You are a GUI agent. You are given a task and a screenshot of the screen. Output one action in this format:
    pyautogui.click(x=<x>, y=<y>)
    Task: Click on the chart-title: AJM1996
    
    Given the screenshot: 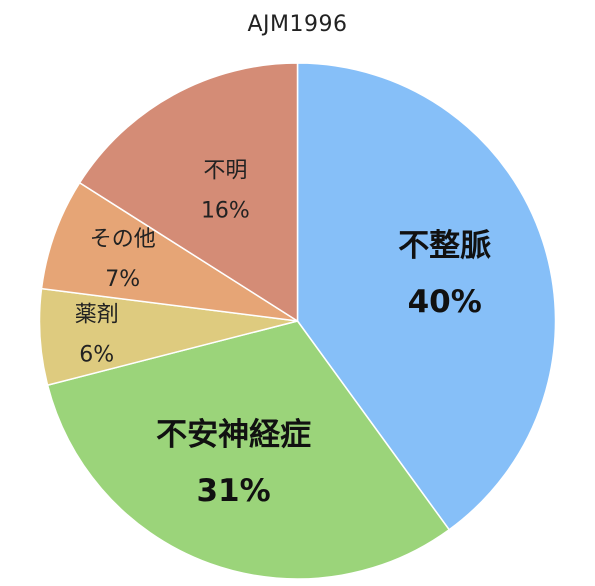 What is the action you would take?
    pyautogui.click(x=297, y=24)
    